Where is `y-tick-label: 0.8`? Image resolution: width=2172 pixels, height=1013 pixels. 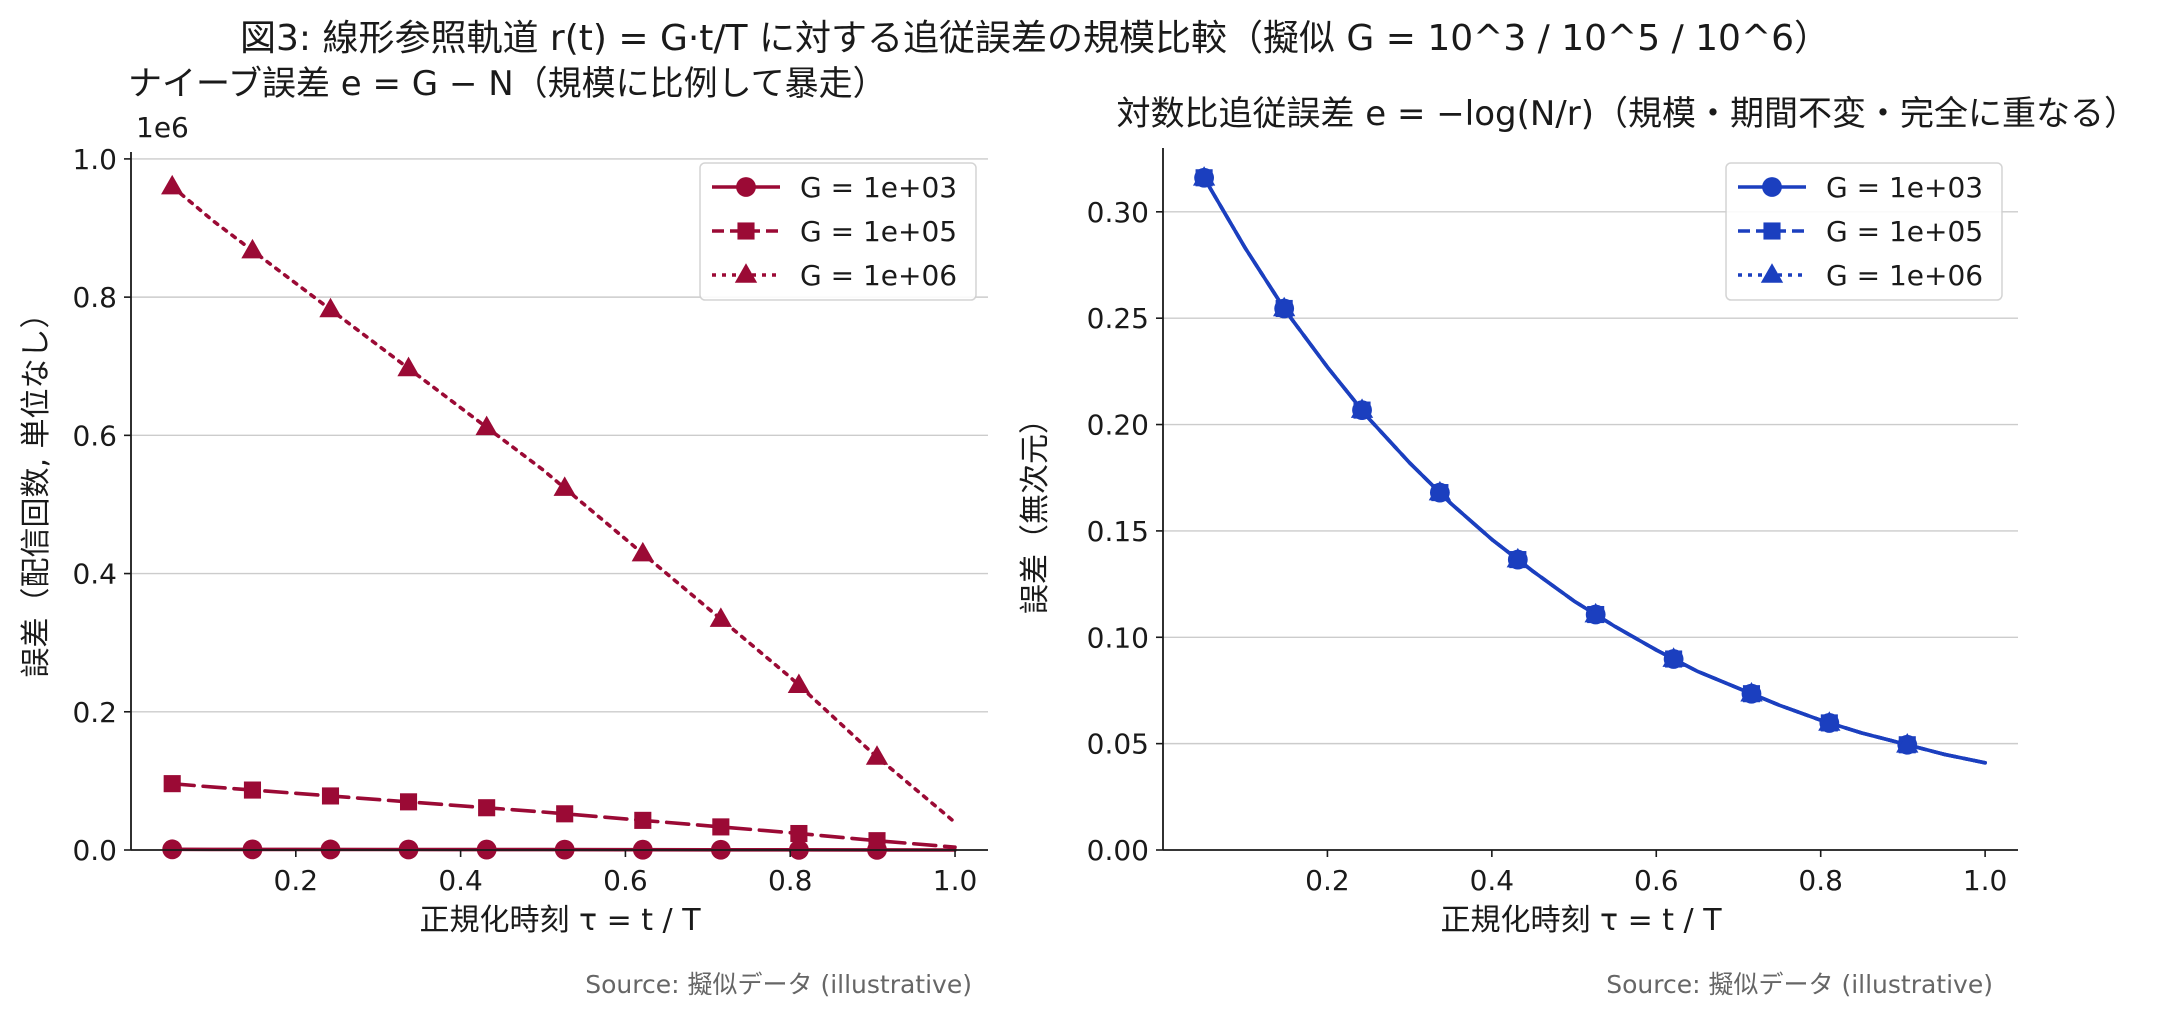
y-tick-label: 0.8 is located at coordinates (94, 297).